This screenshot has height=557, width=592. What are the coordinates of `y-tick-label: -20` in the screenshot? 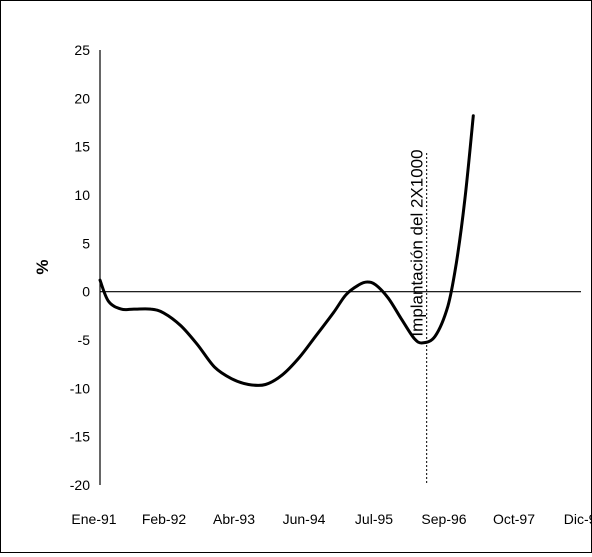 It's located at (80, 485).